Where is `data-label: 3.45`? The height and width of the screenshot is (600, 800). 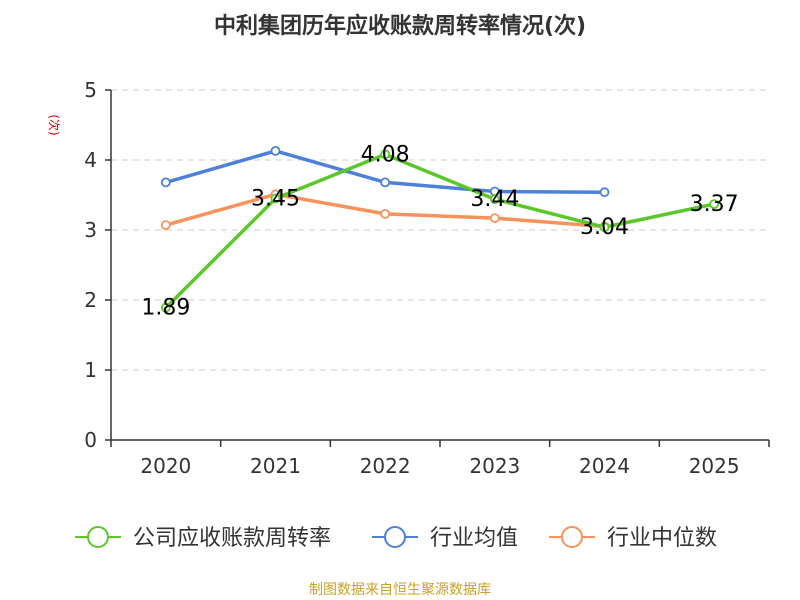
data-label: 3.45 is located at coordinates (275, 199).